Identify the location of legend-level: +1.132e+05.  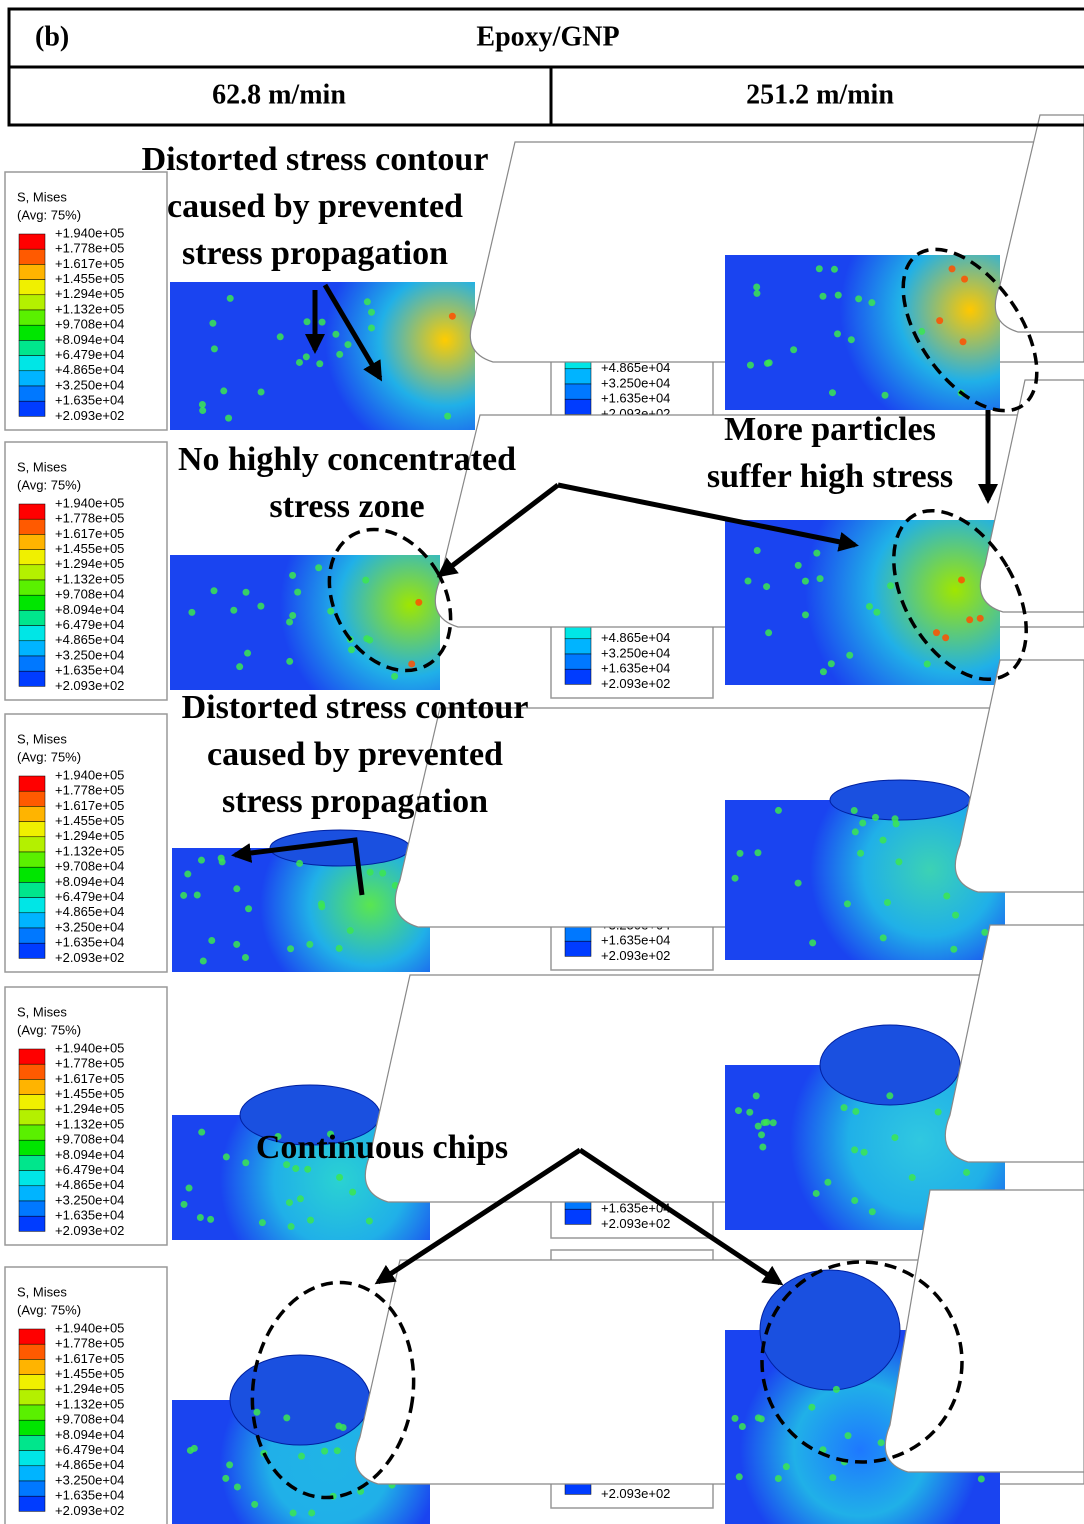
(89, 578).